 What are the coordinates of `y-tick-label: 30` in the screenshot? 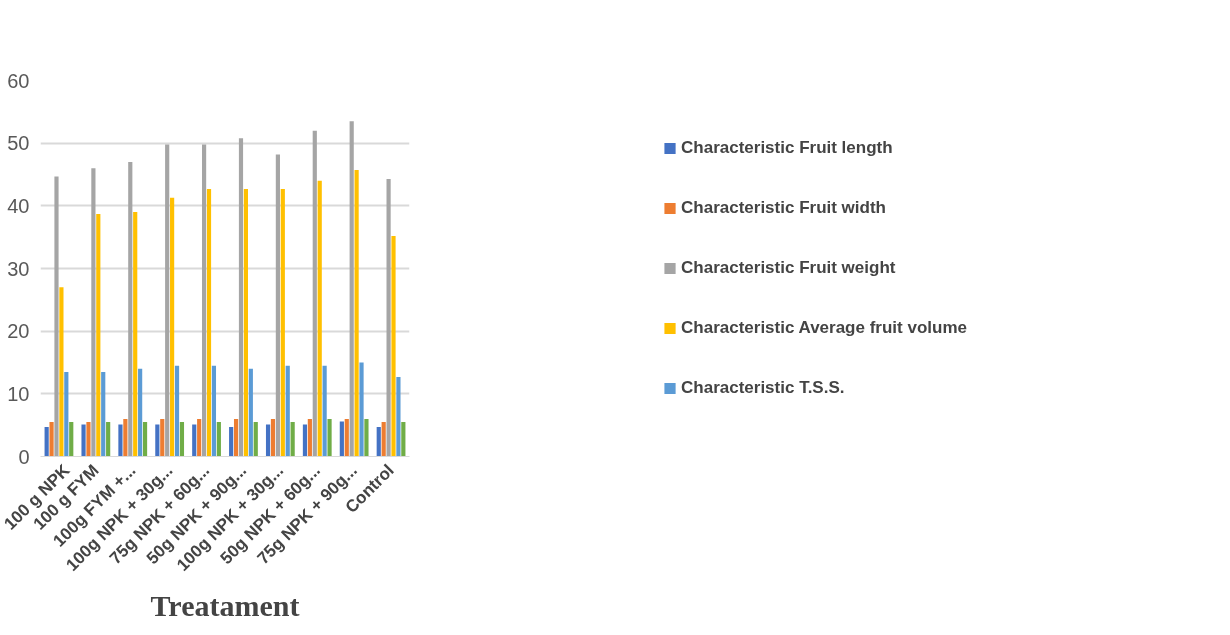 It's located at (18, 268).